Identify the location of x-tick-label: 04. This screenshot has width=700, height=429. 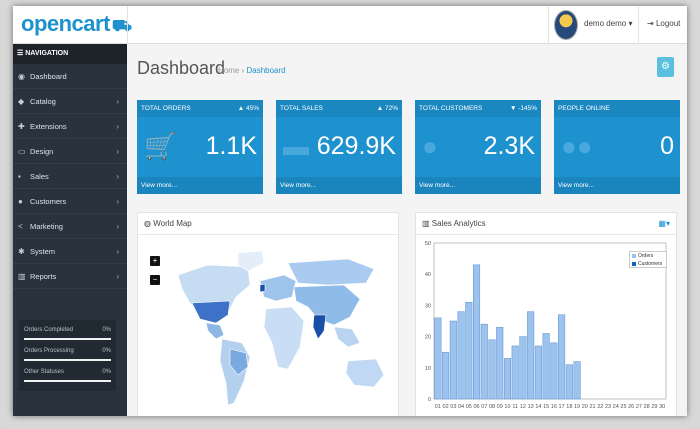
(461, 407).